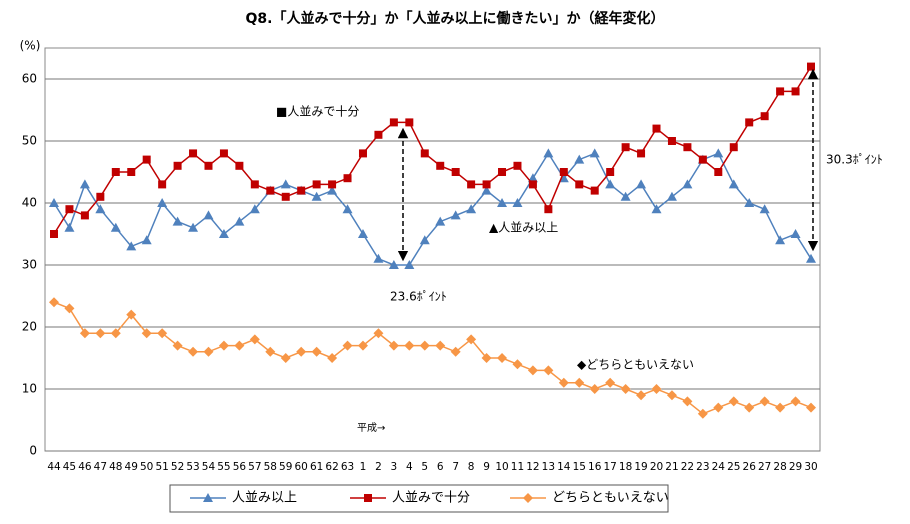  Describe the element at coordinates (424, 467) in the screenshot. I see `x-tick-label: 5` at that location.